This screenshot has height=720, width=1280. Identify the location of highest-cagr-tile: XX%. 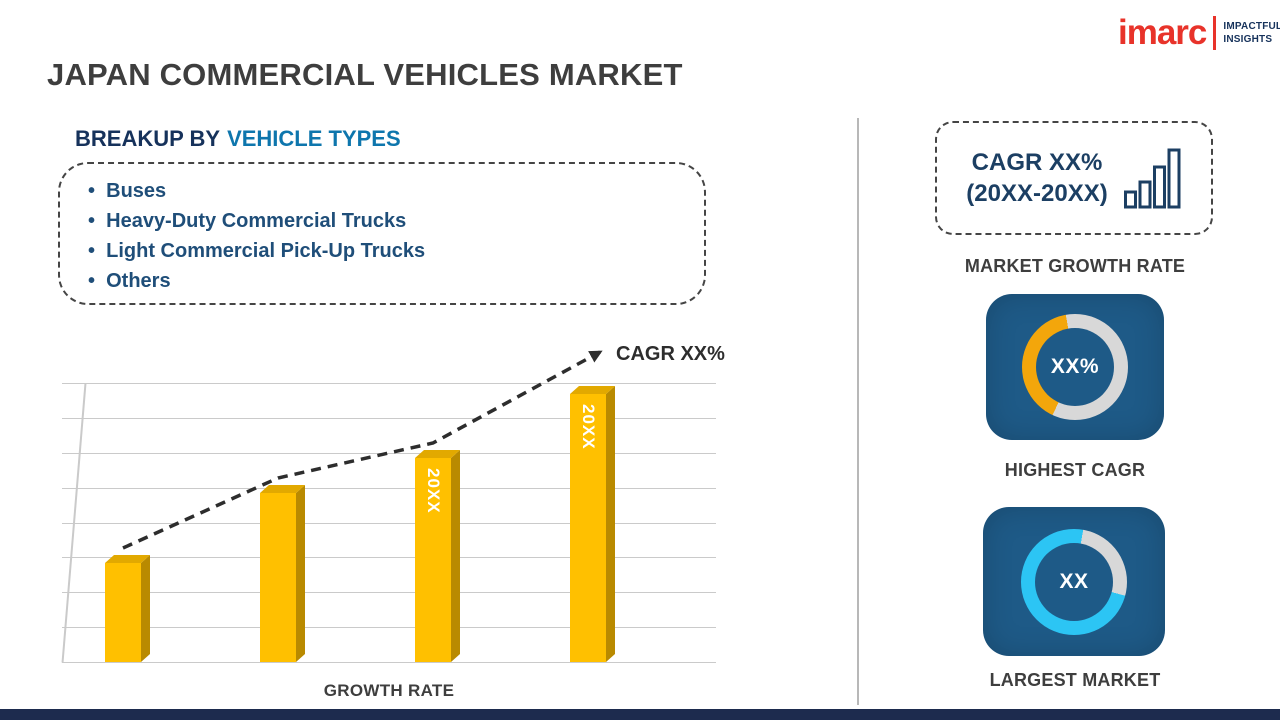
(1075, 367).